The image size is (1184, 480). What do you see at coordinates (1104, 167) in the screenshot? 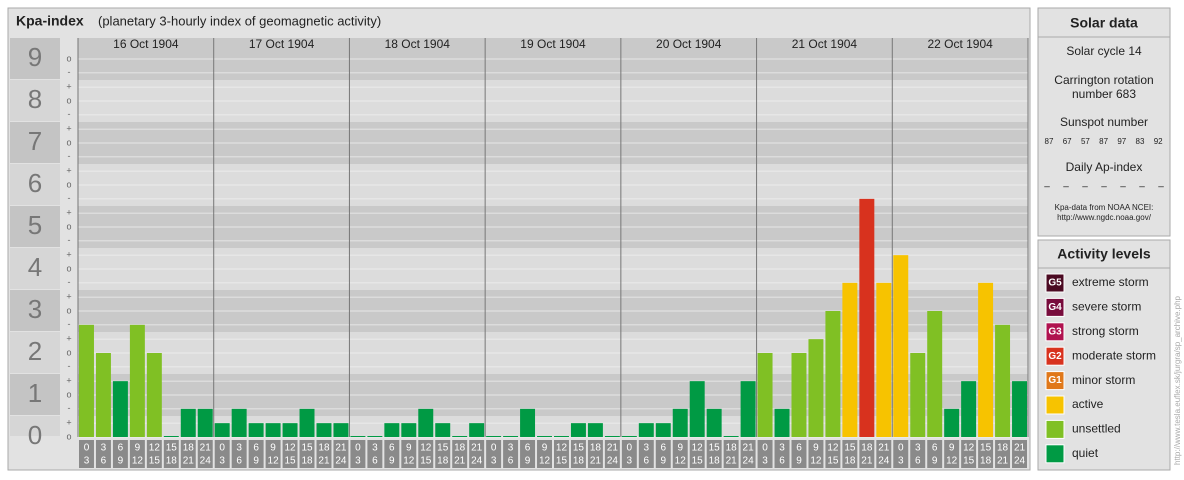
I see `ap-title: Daily Ap-index` at bounding box center [1104, 167].